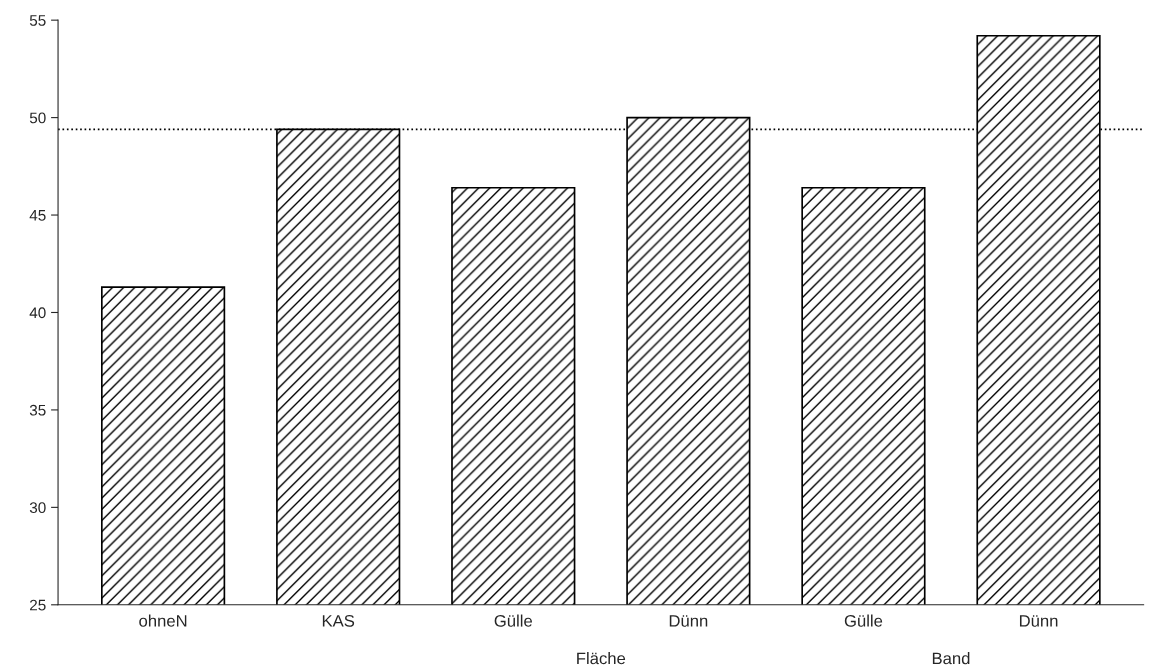 The width and height of the screenshot is (1161, 672). I want to click on y-tick-label: 25, so click(38, 605).